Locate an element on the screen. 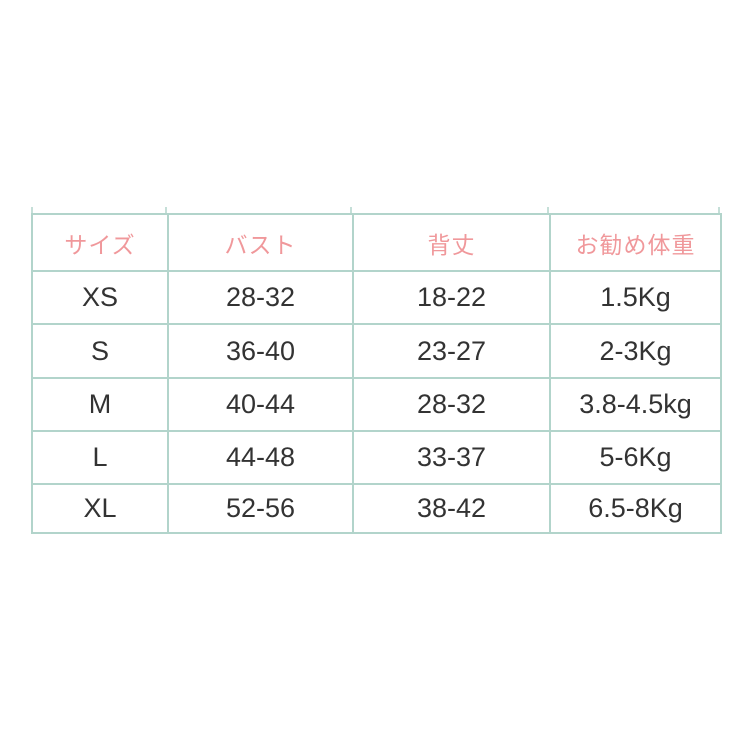 Image resolution: width=750 pixels, height=750 pixels. cell-weight: 1.5Kg is located at coordinates (635, 297).